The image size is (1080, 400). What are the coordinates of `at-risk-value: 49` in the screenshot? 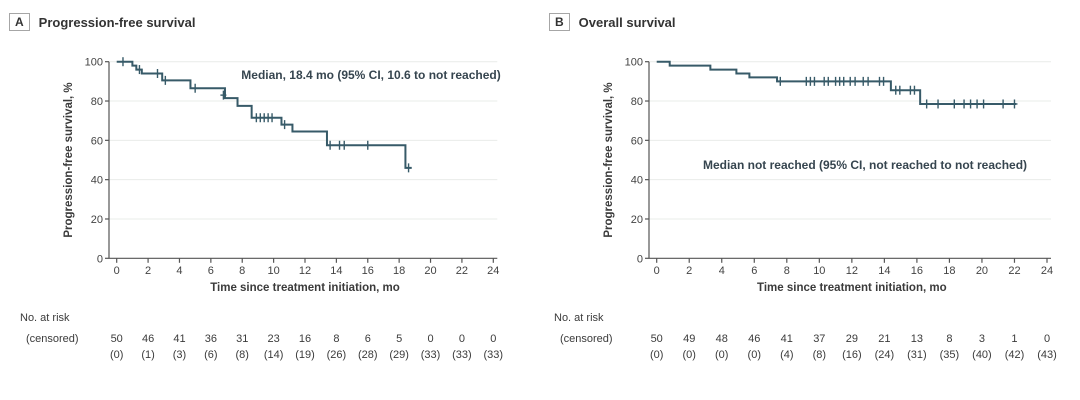 It's located at (689, 339).